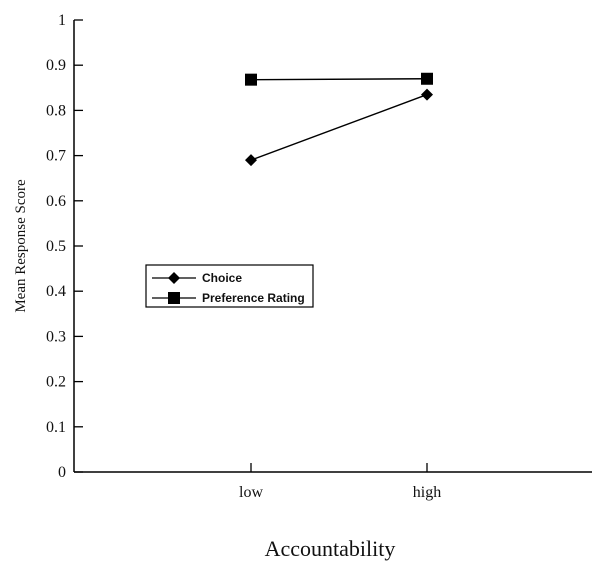 The width and height of the screenshot is (597, 564). What do you see at coordinates (56, 427) in the screenshot?
I see `y-tick-label: 0.1` at bounding box center [56, 427].